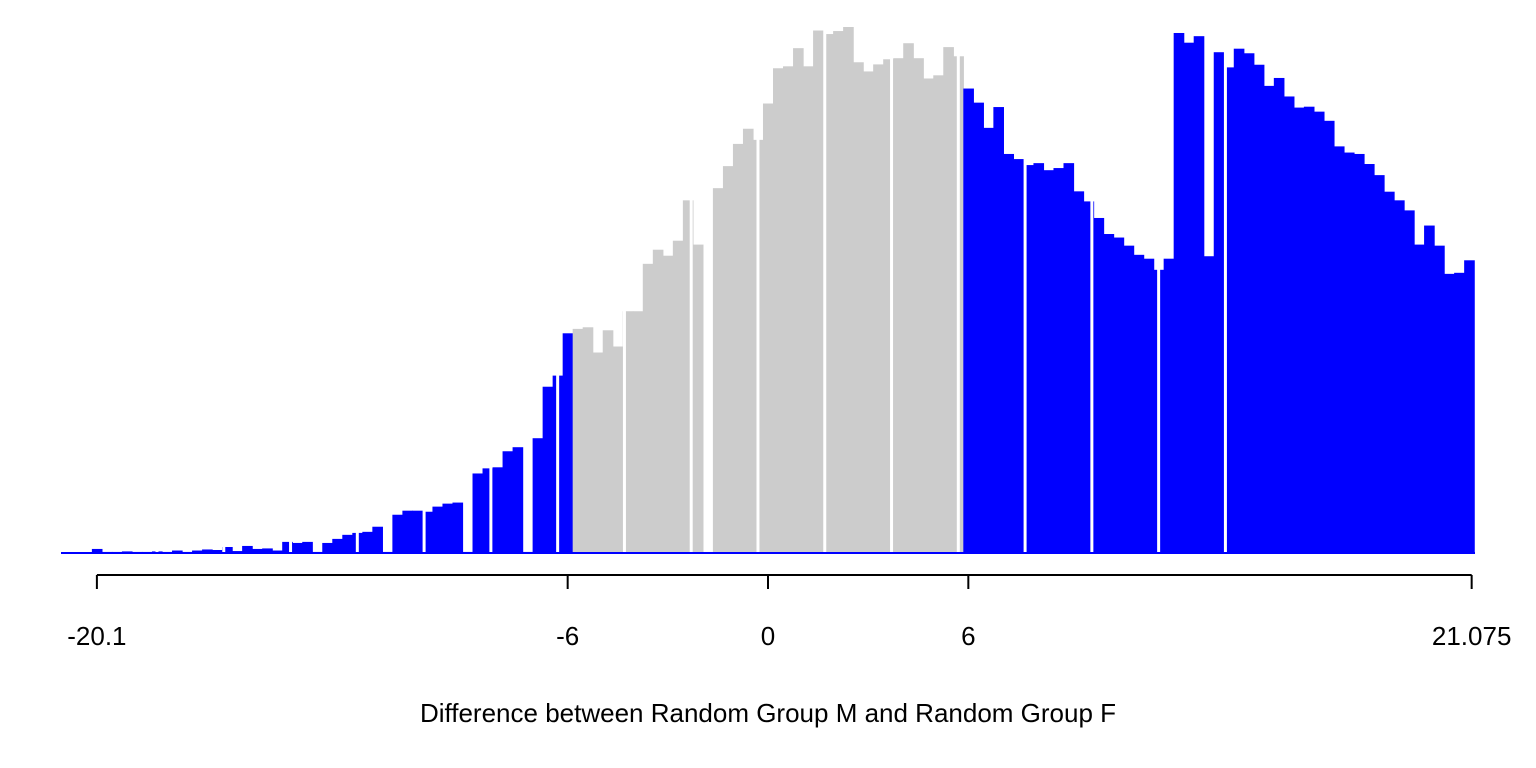  What do you see at coordinates (96, 636) in the screenshot?
I see `x-tick-label: -20.1` at bounding box center [96, 636].